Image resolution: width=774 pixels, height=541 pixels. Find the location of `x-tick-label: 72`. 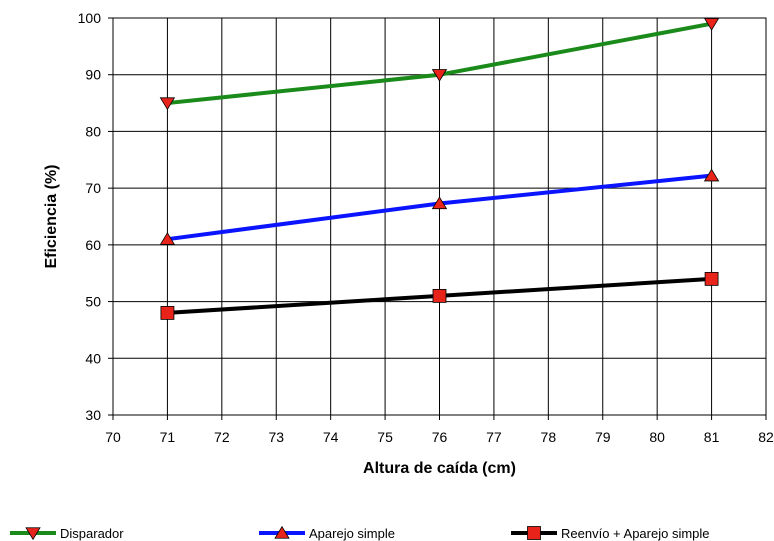

x-tick-label: 72 is located at coordinates (222, 437).